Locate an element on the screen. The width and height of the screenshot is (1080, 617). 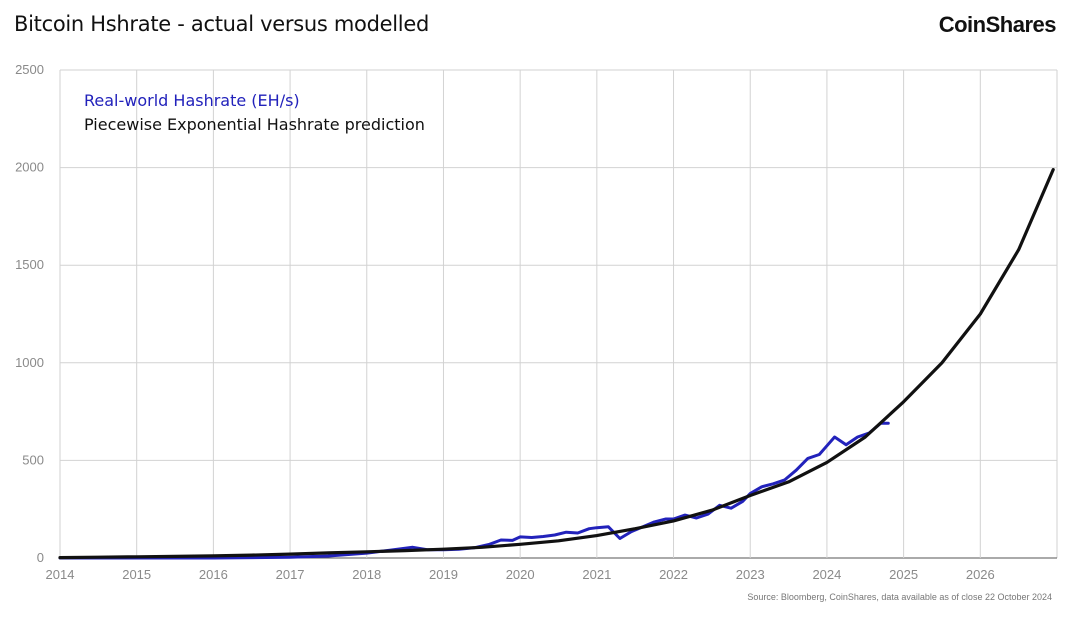
x-tick-label: 2026 is located at coordinates (980, 574).